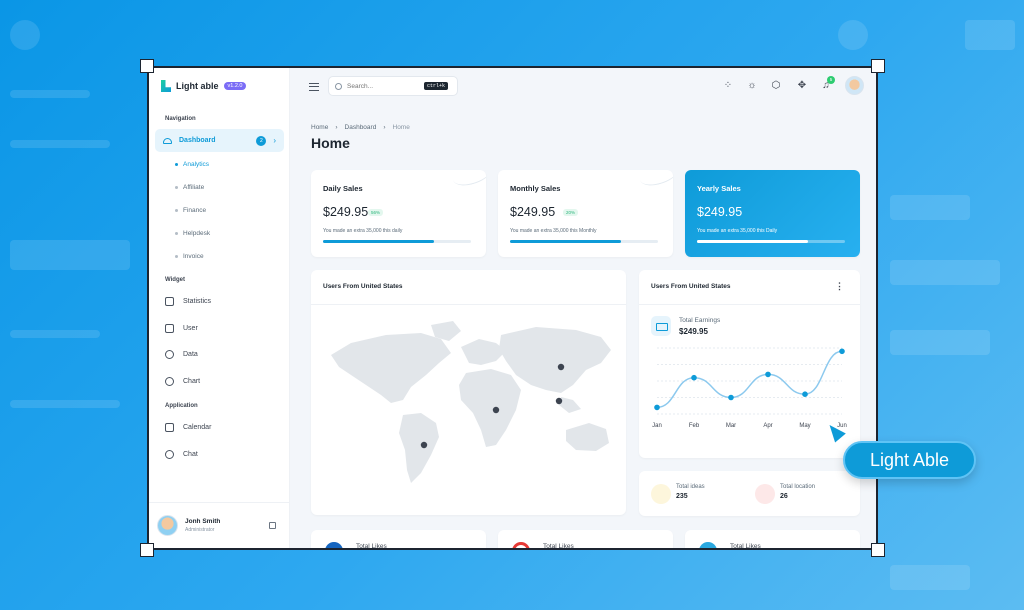 This screenshot has height=610, width=1024. What do you see at coordinates (169, 301) in the screenshot?
I see `statistics-icon` at bounding box center [169, 301].